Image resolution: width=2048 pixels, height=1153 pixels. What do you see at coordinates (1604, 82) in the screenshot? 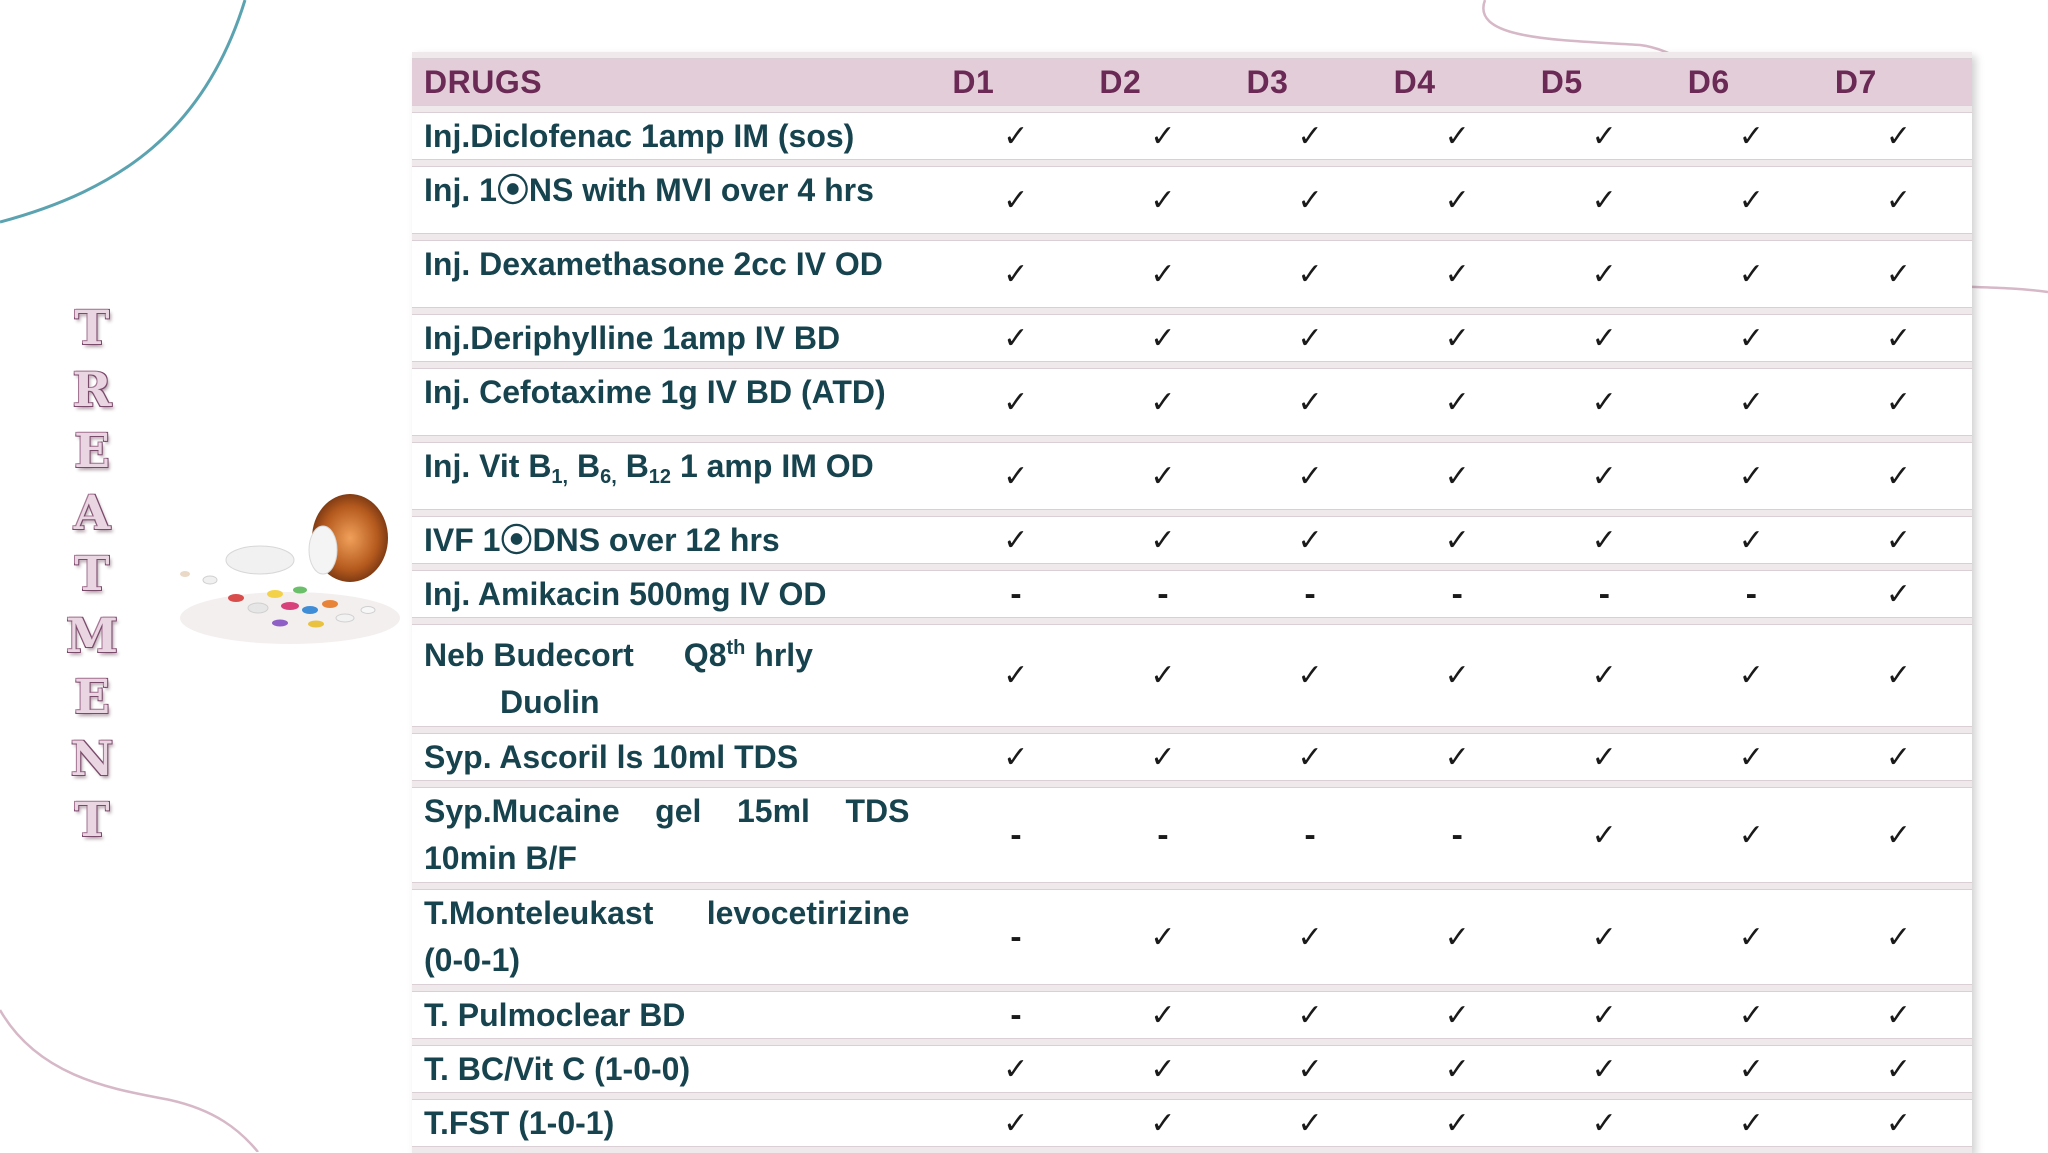
I see `header-day: D5` at bounding box center [1604, 82].